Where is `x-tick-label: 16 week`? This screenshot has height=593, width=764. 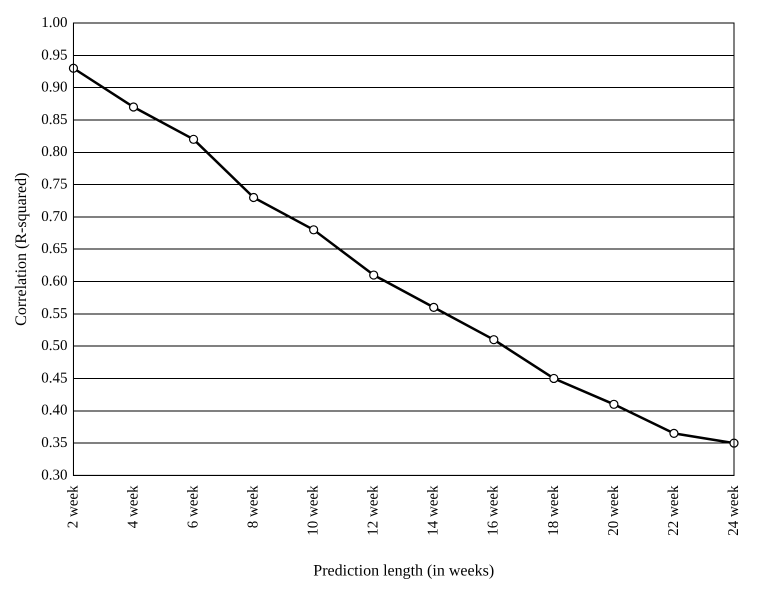 x-tick-label: 16 week is located at coordinates (494, 510).